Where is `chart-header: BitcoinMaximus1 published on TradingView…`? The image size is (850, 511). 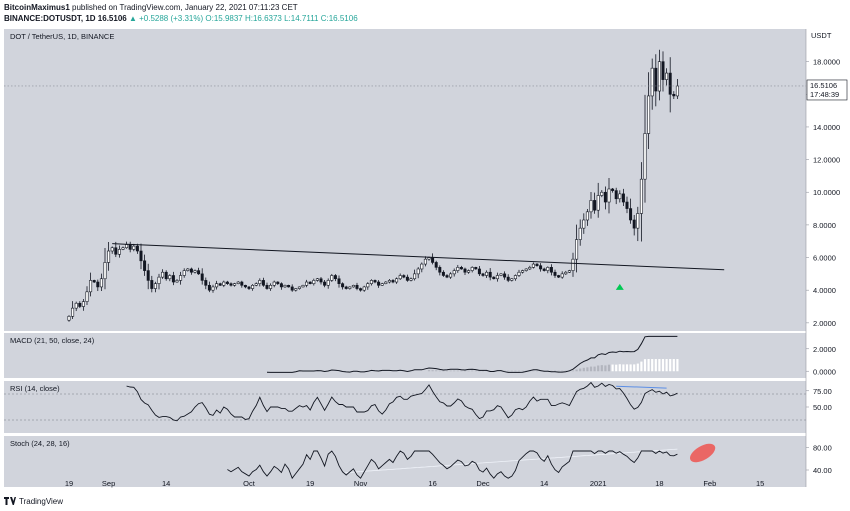
chart-header: BitcoinMaximus1 published on TradingView… is located at coordinates (425, 13).